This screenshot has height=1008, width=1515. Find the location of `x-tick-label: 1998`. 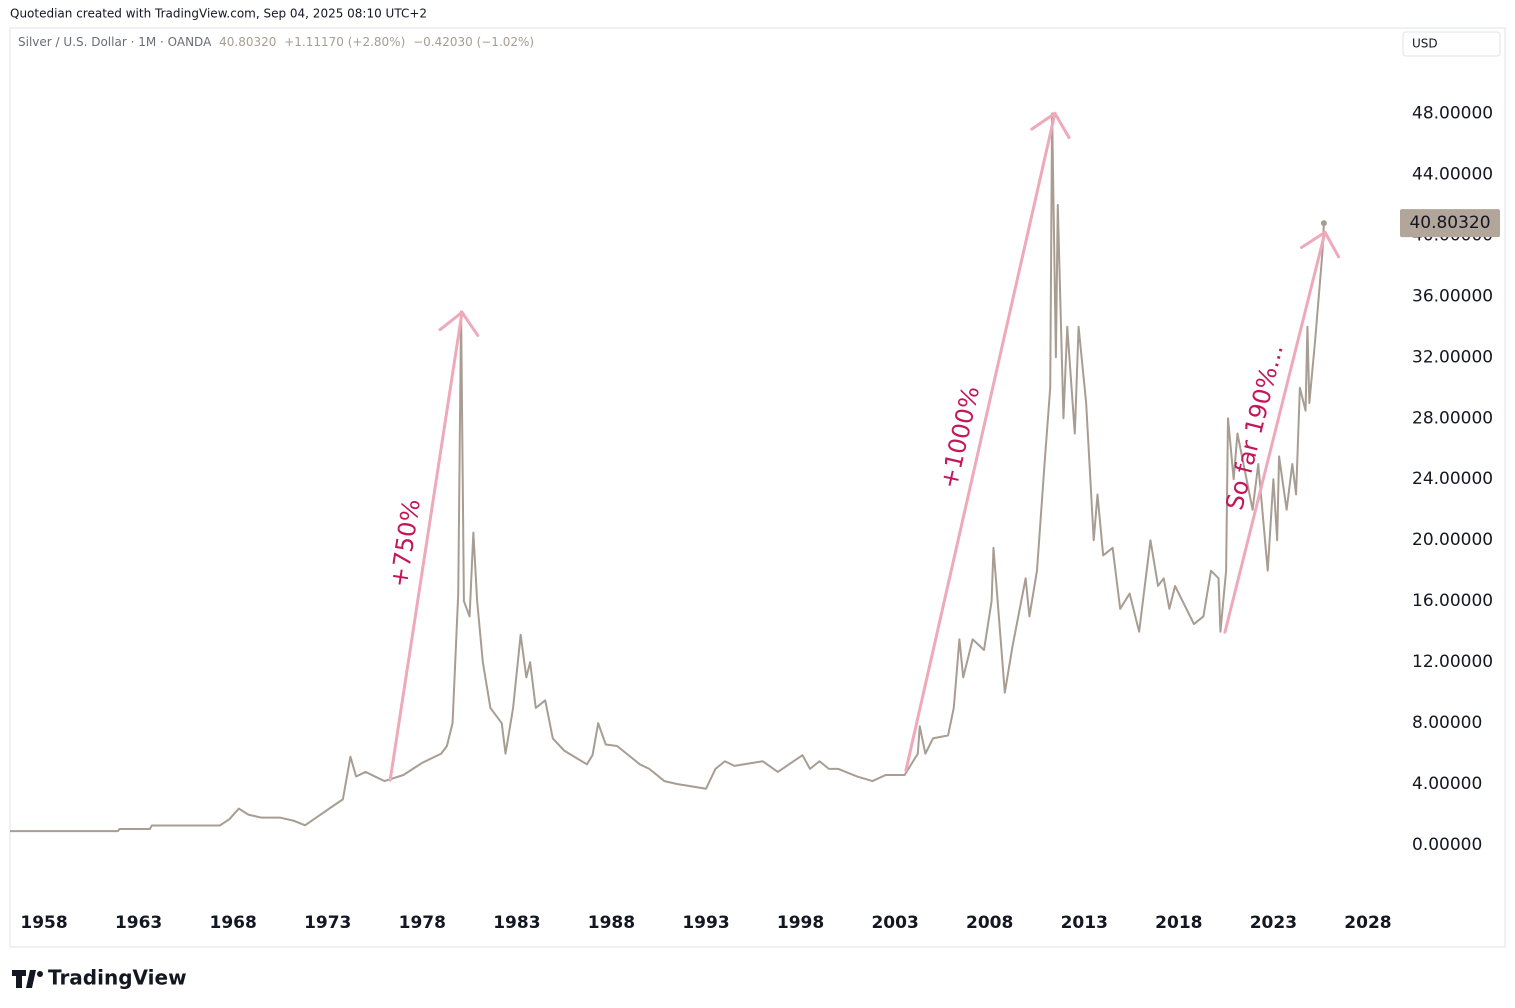

x-tick-label: 1998 is located at coordinates (800, 923).